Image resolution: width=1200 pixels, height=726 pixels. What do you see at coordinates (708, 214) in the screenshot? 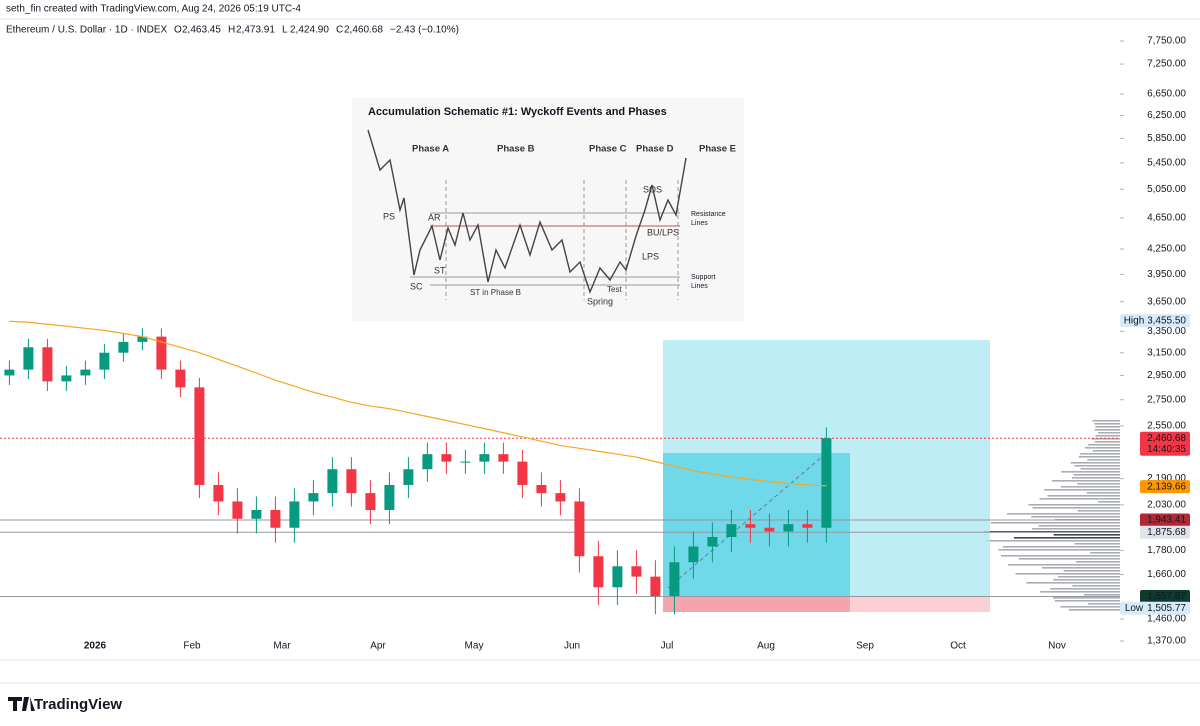
I see `resistance-label: Resistance` at bounding box center [708, 214].